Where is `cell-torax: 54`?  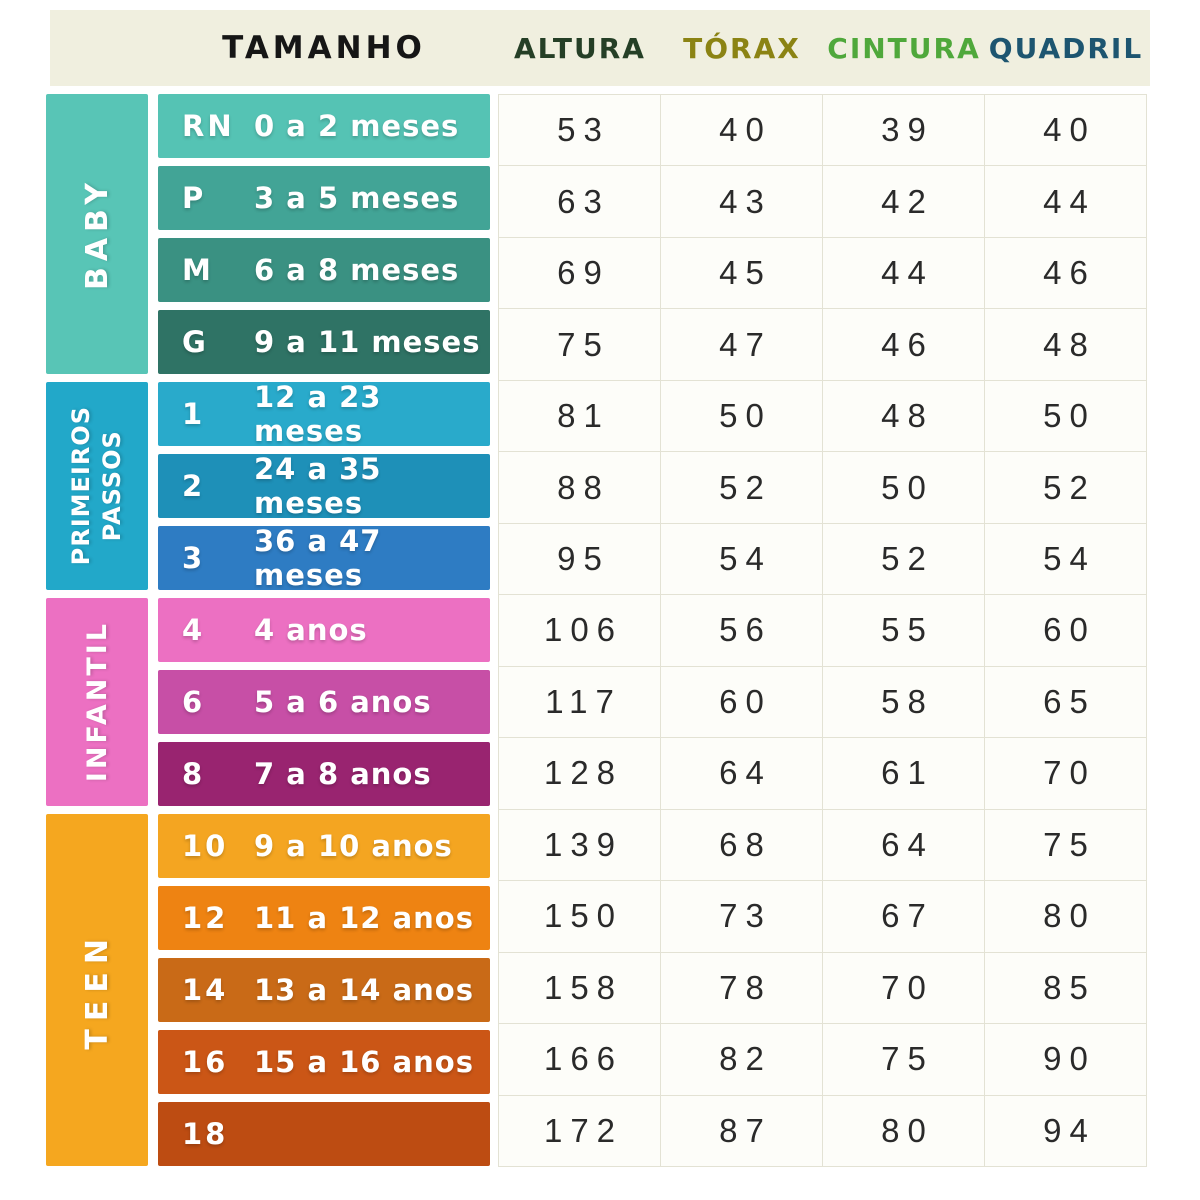 cell-torax: 54 is located at coordinates (742, 559).